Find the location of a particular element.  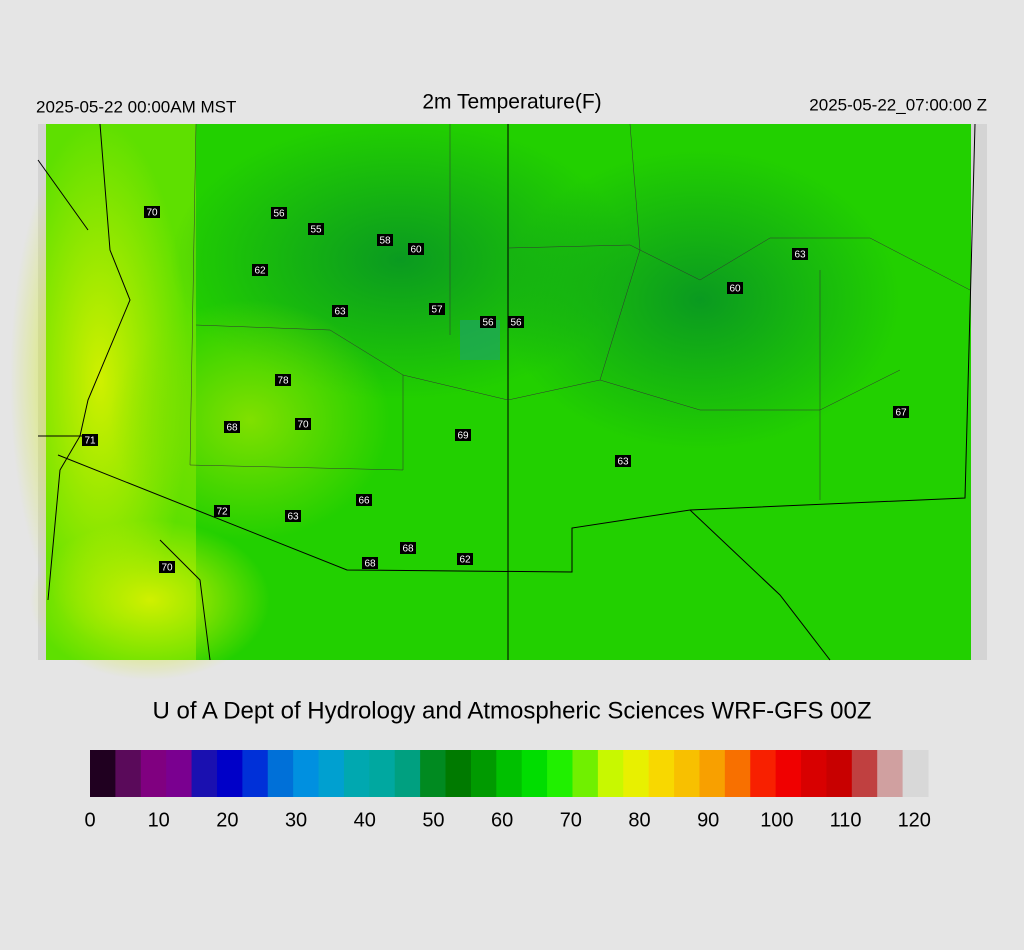

station-value: 69 is located at coordinates (463, 436).